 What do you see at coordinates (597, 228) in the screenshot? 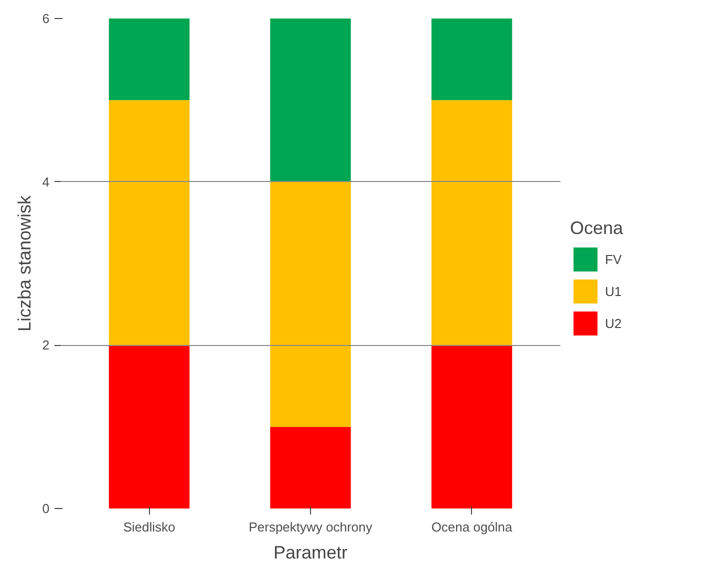
I see `legend-title: Ocena` at bounding box center [597, 228].